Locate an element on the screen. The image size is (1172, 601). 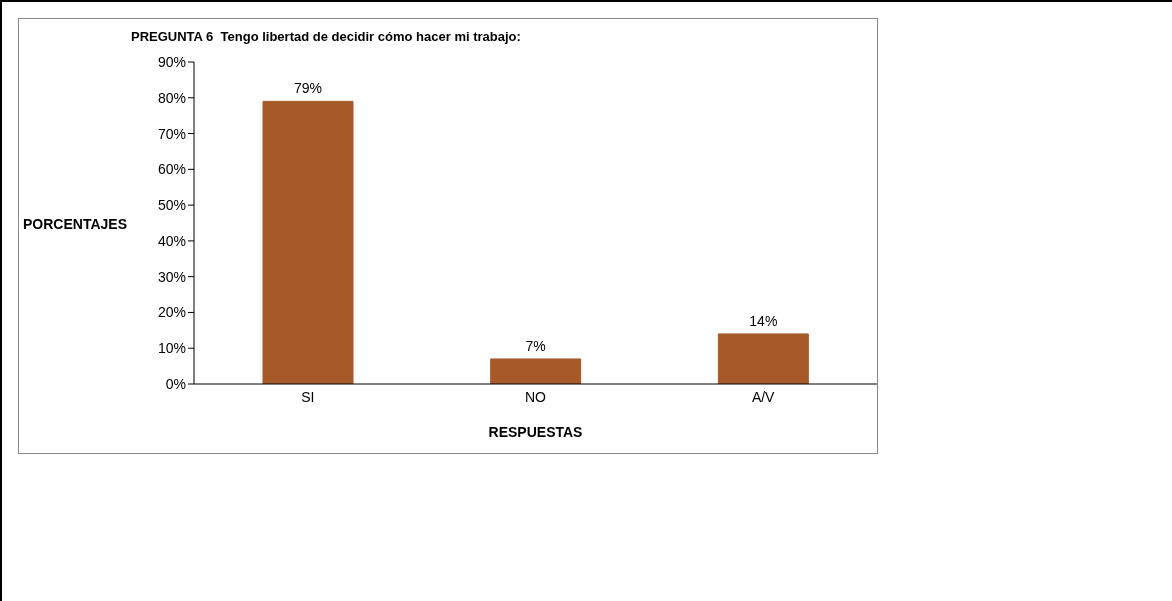
y-tick-label: 40% is located at coordinates (171, 240).